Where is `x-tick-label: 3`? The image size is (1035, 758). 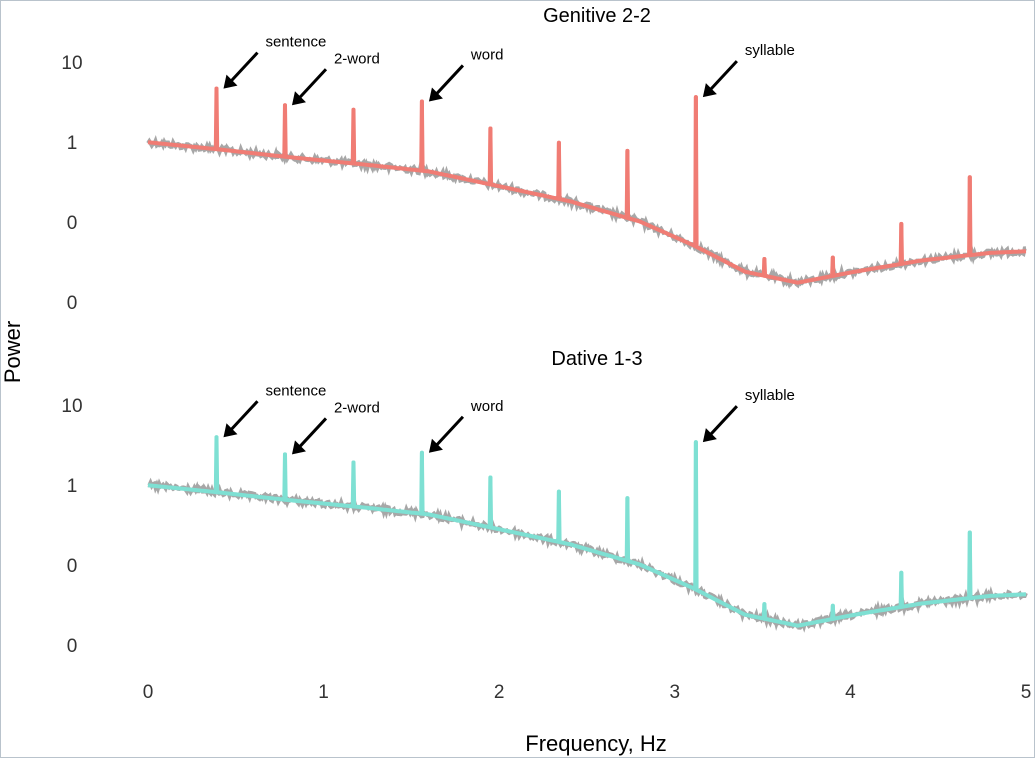
x-tick-label: 3 is located at coordinates (675, 692).